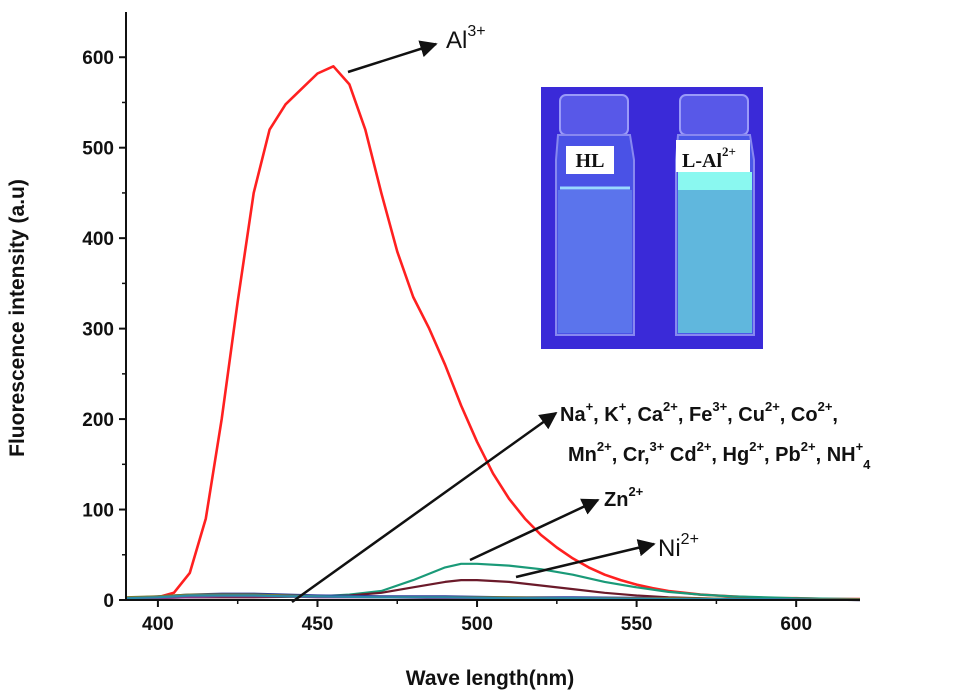 This screenshot has width=980, height=694. Describe the element at coordinates (709, 158) in the screenshot. I see `vial-right-label: L-Al2+` at that location.